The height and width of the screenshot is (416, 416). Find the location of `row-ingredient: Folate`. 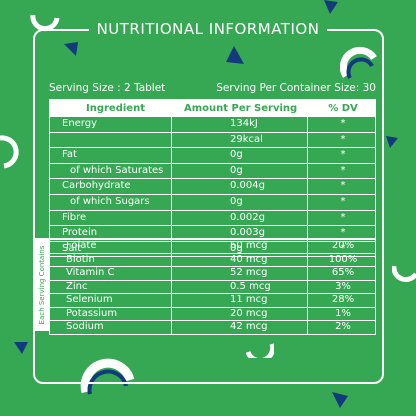

row-ingredient: Folate is located at coordinates (81, 245).